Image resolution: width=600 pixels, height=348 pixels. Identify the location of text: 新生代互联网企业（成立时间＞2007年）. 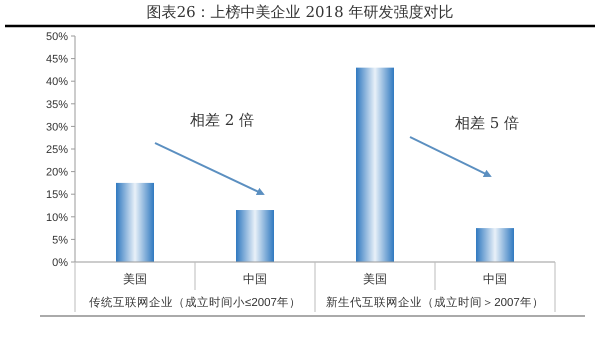
(435, 302).